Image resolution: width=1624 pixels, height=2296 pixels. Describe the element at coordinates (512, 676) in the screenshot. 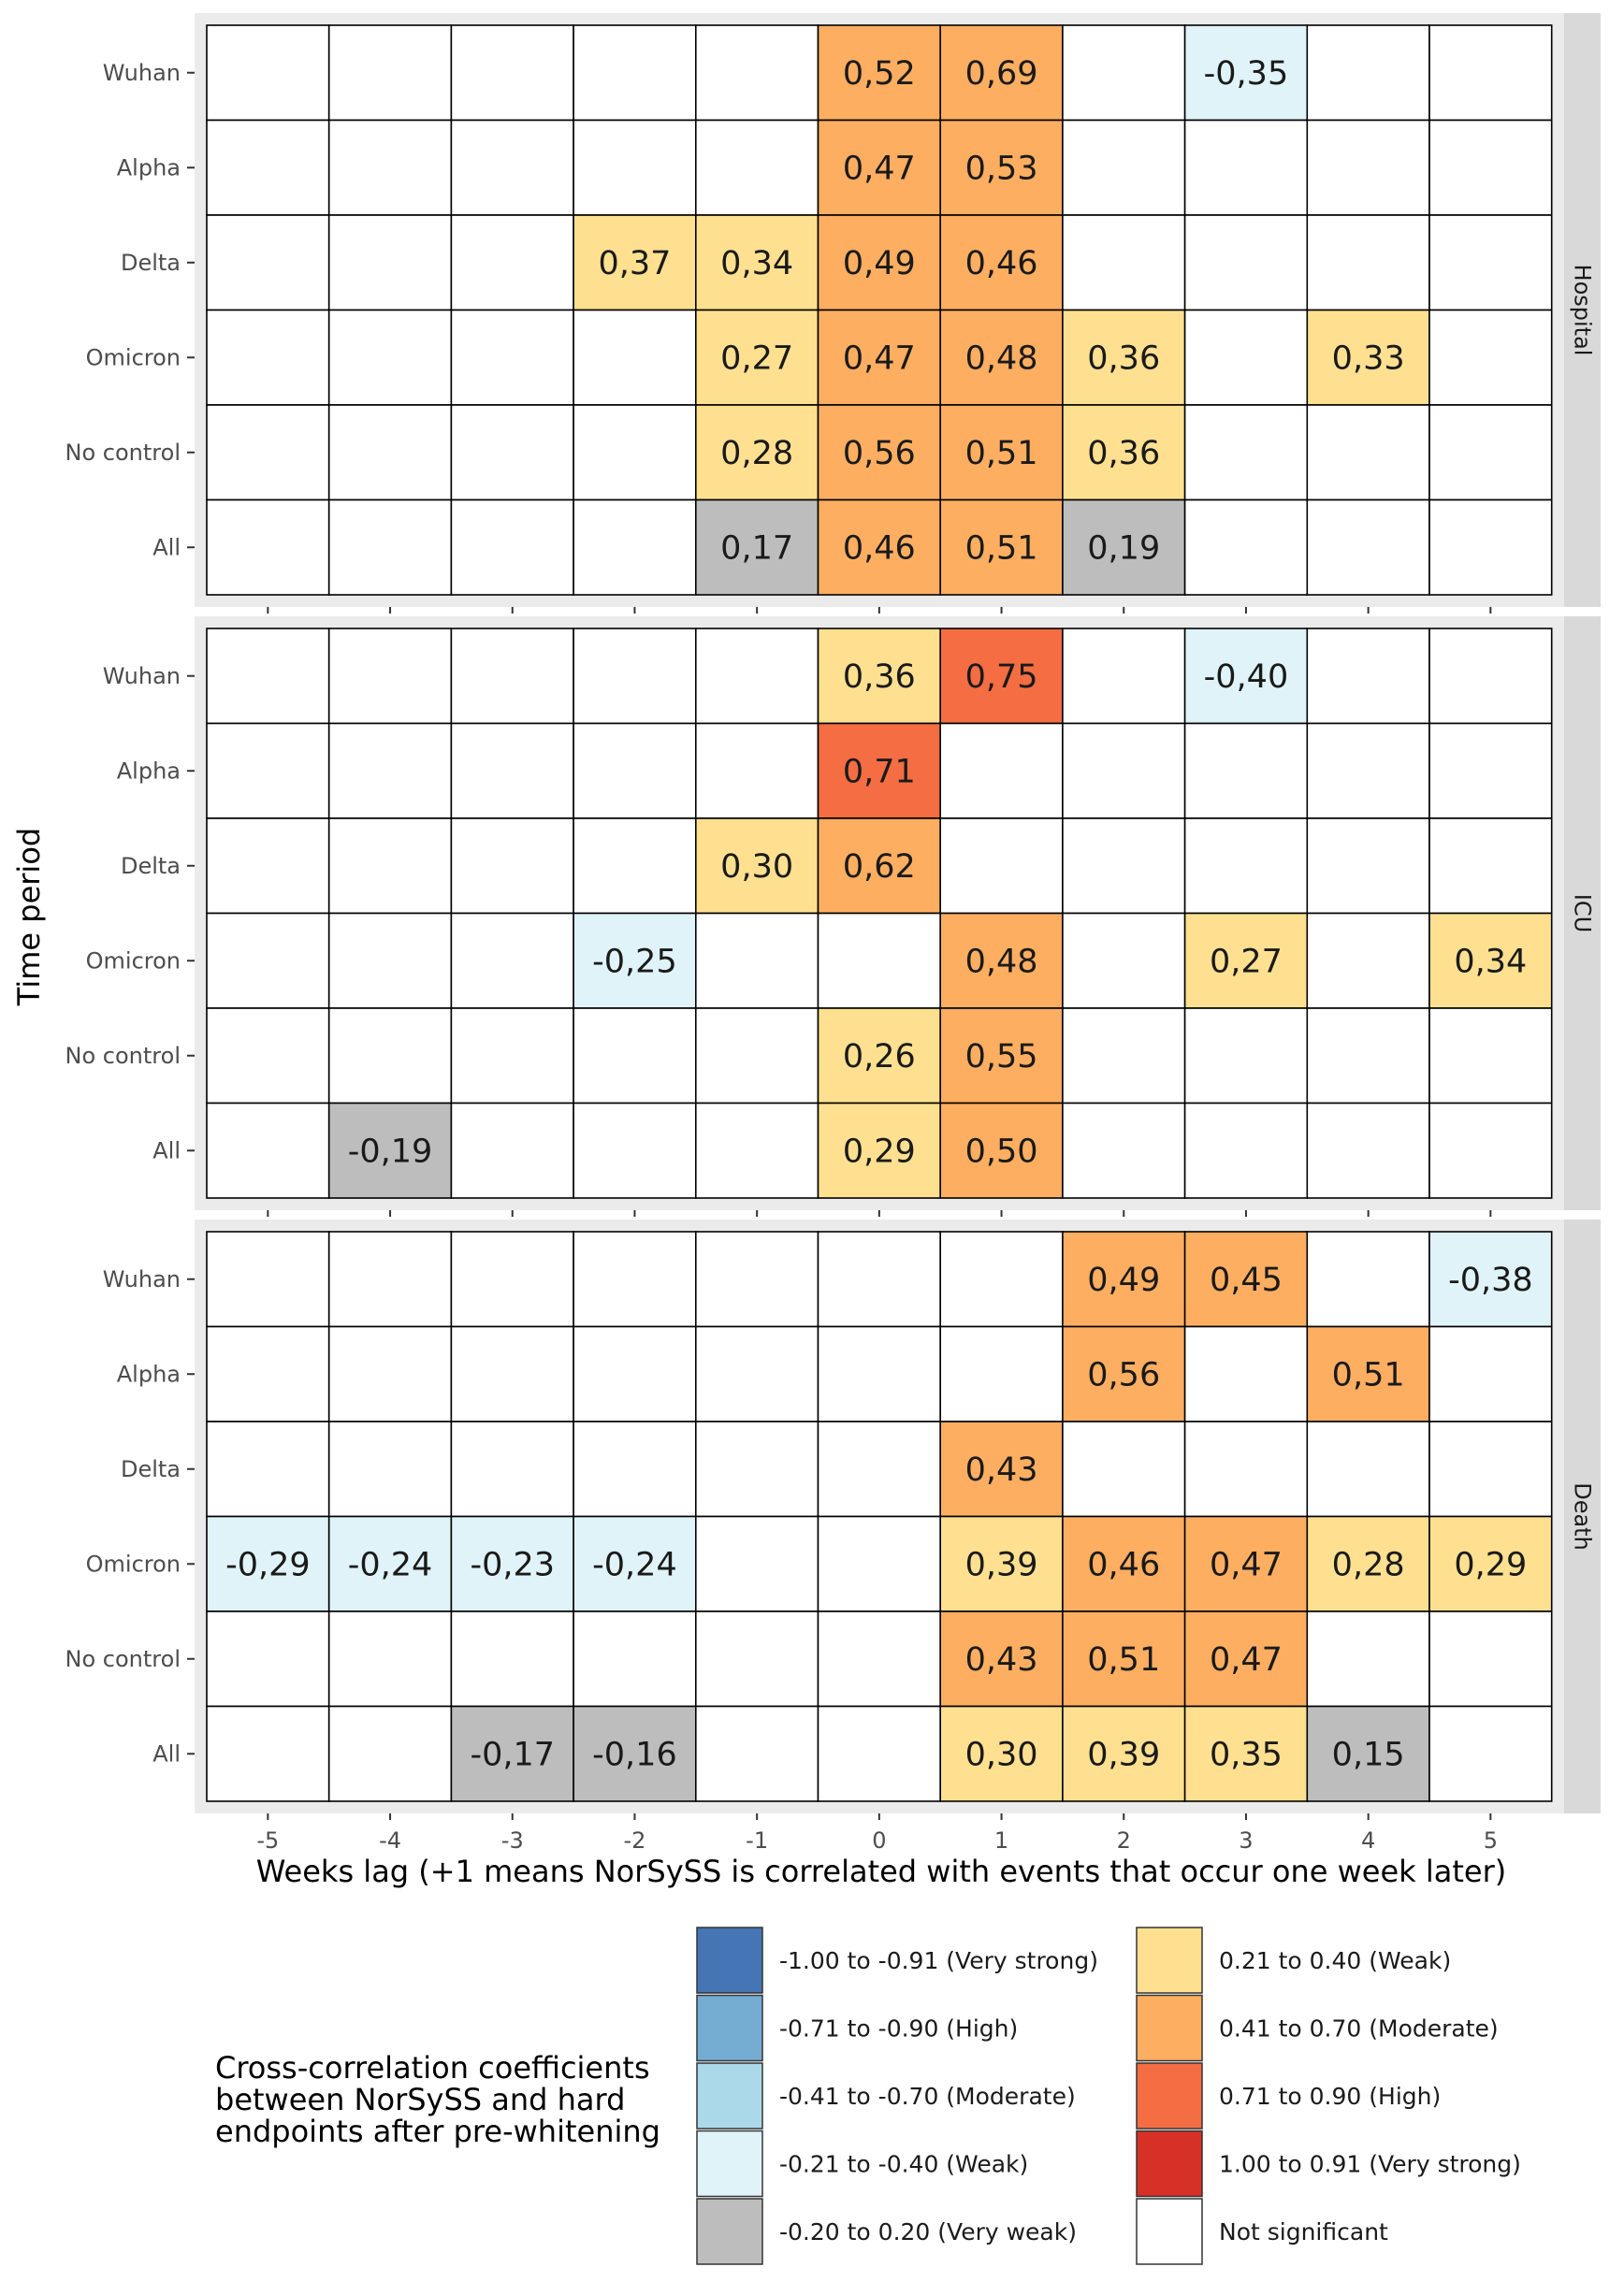

I see `cell-wuhan-lag--3` at that location.